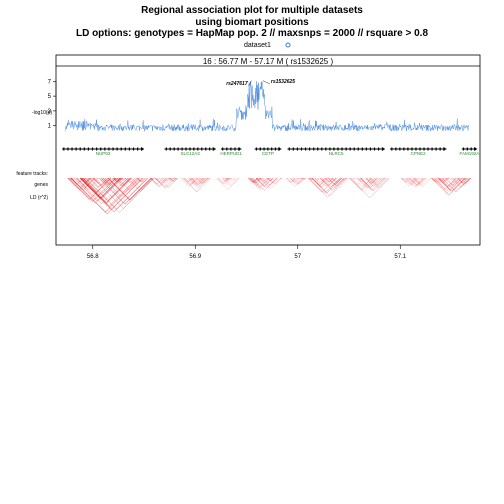 The width and height of the screenshot is (504, 504). I want to click on snp-label-rs247617: rs247617, so click(237, 84).